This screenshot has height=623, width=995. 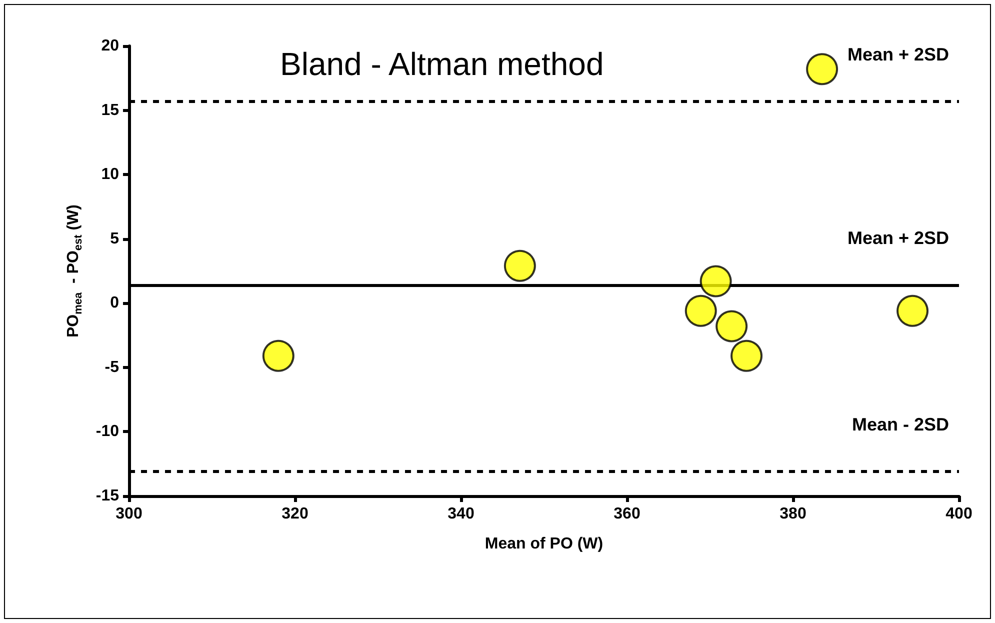 What do you see at coordinates (115, 303) in the screenshot?
I see `y-tick-label: 0` at bounding box center [115, 303].